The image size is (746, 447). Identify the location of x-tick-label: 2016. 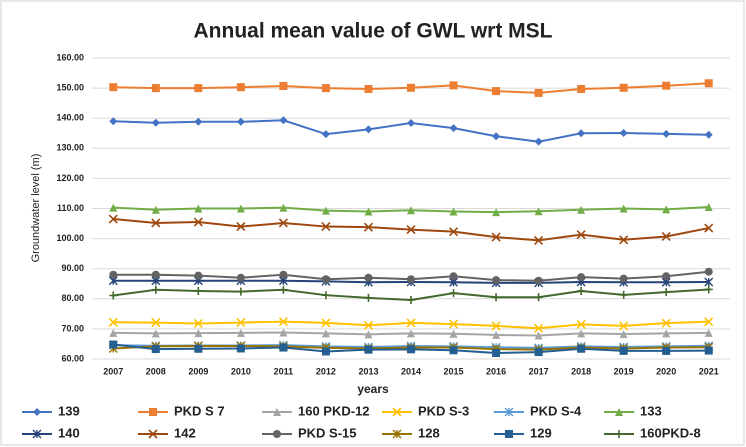
(496, 371).